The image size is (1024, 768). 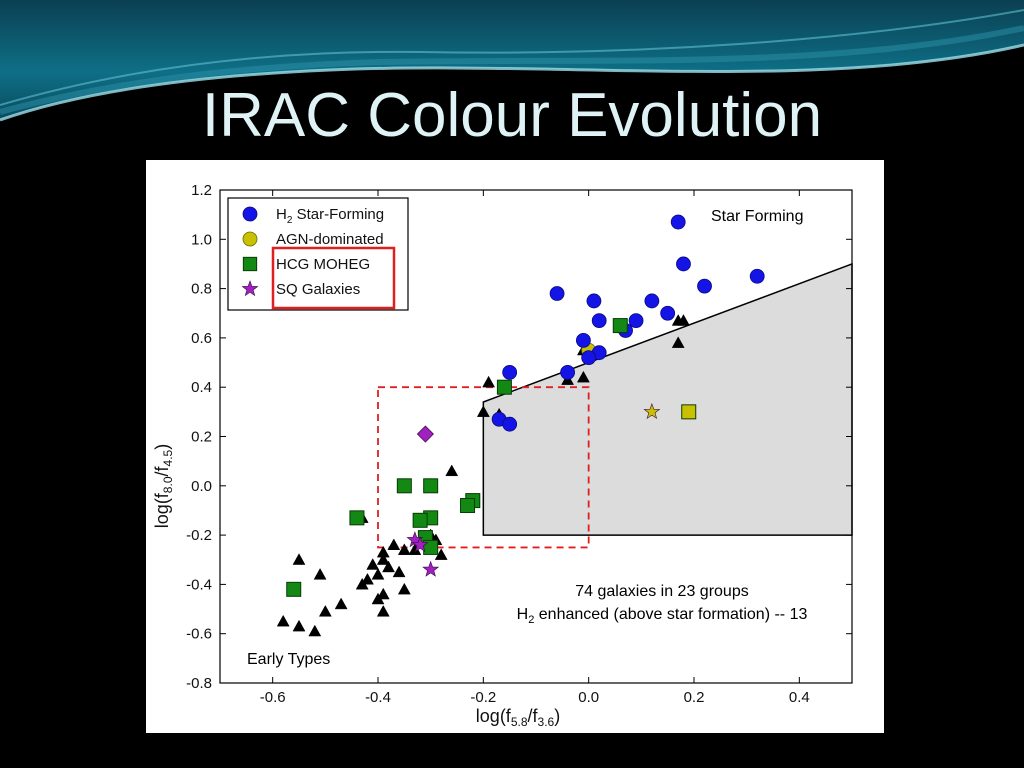 What do you see at coordinates (378, 697) in the screenshot?
I see `x-tick-label: -0.4` at bounding box center [378, 697].